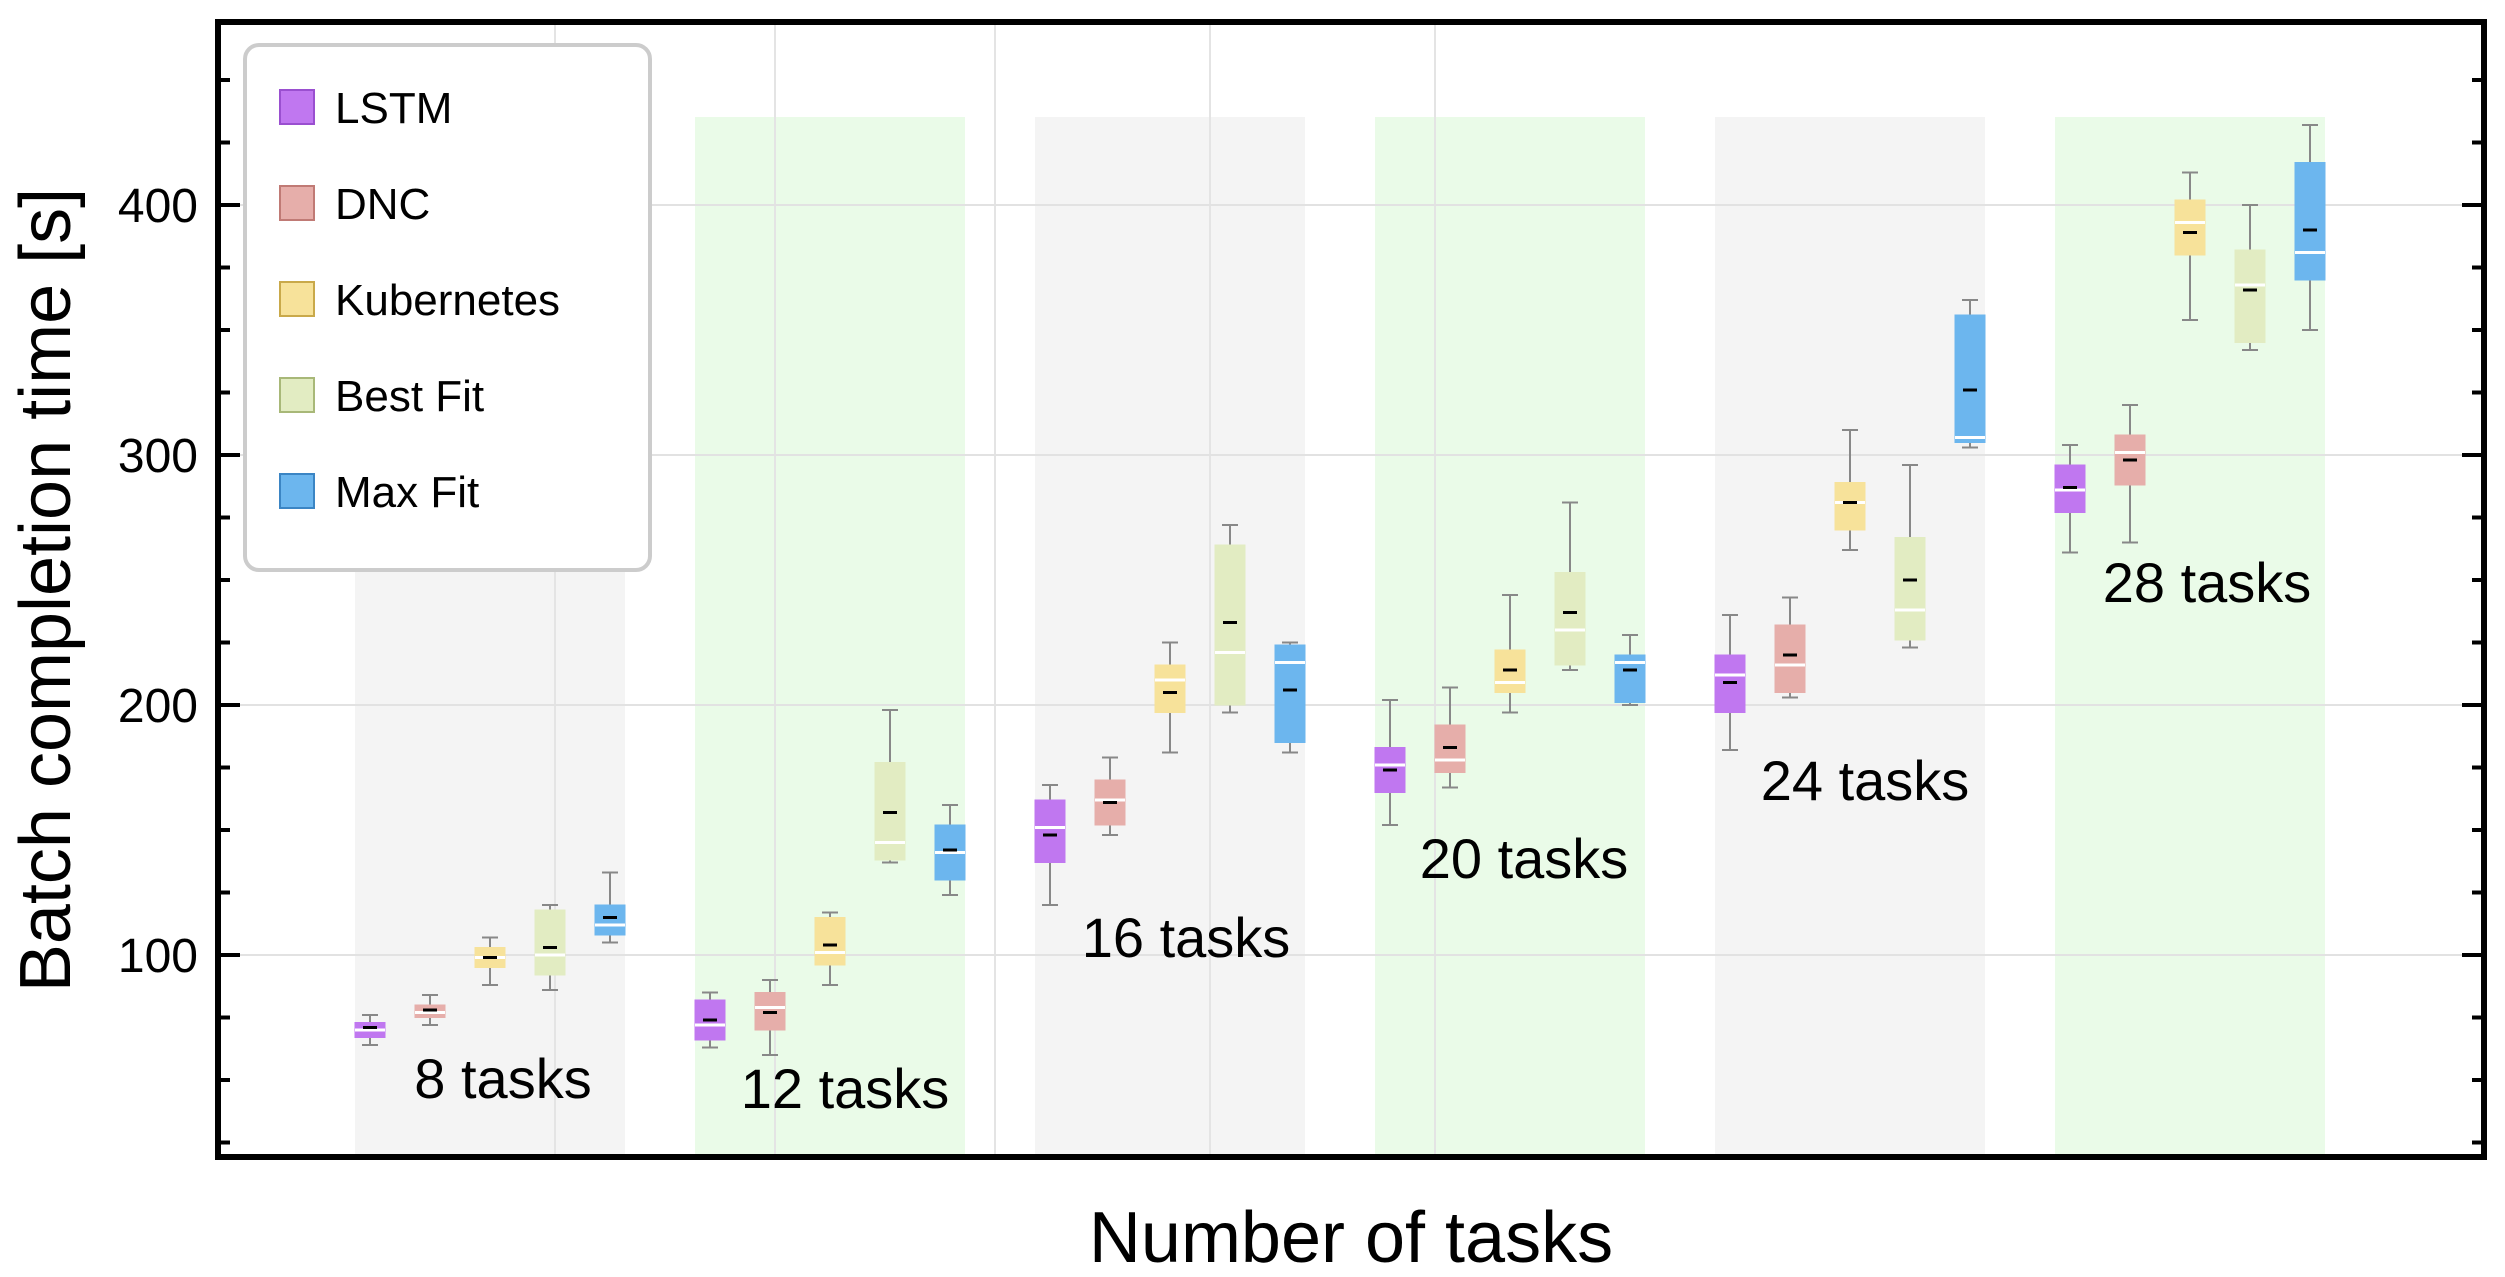 Image resolution: width=2505 pixels, height=1277 pixels. I want to click on group-label: 24 tasks, so click(1865, 780).